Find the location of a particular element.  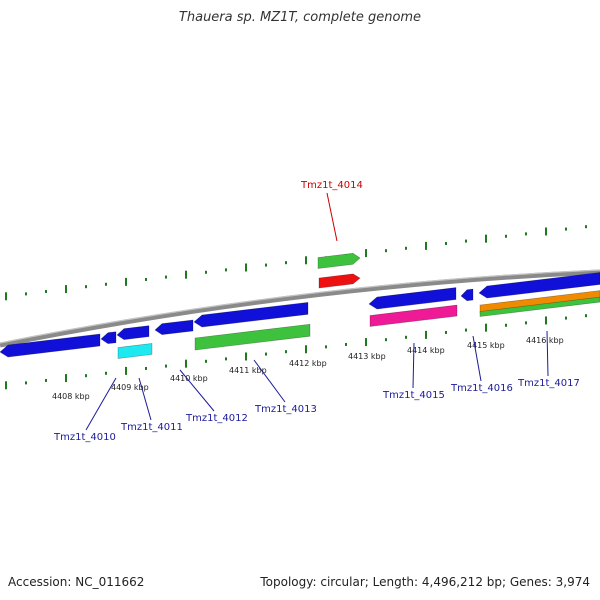

genome-title: Thauera sp. MZ1T, complete genome is located at coordinates (300, 17).